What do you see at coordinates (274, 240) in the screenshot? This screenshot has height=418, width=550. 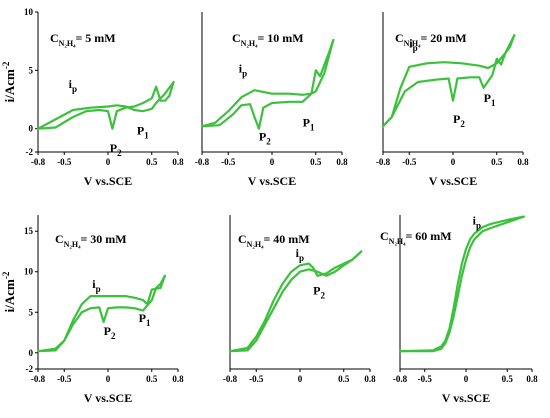 I see `panel-title: CN₂H₄= 40 mM` at bounding box center [274, 240].